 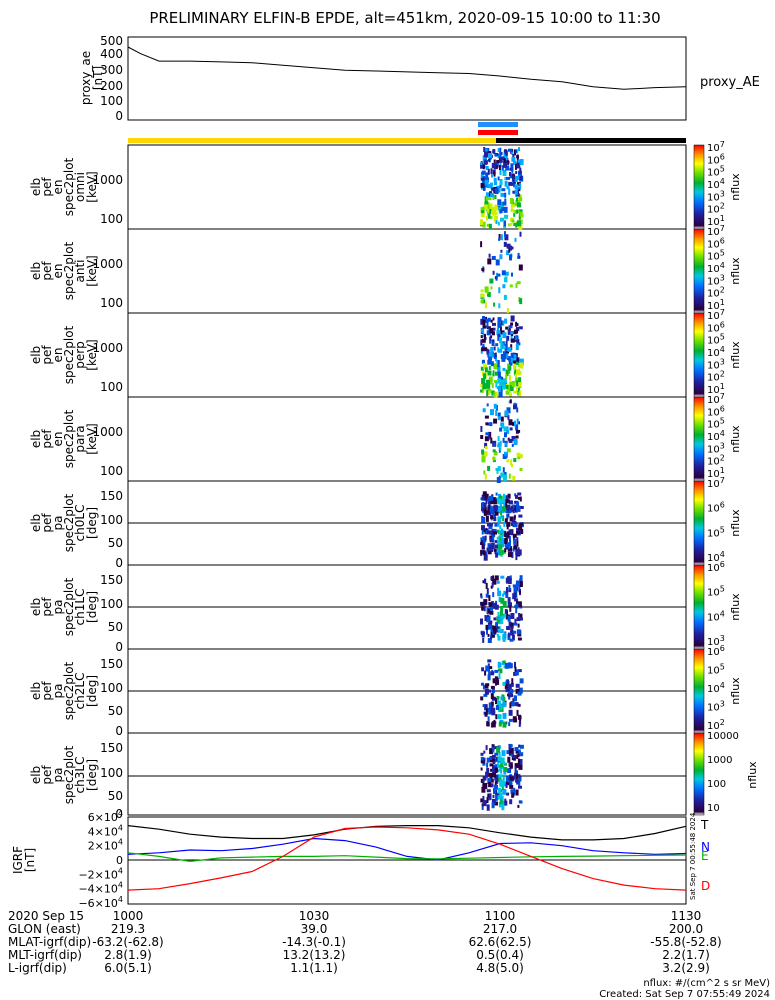 What do you see at coordinates (498, 124) in the screenshot?
I see `burst-bar-blue` at bounding box center [498, 124].